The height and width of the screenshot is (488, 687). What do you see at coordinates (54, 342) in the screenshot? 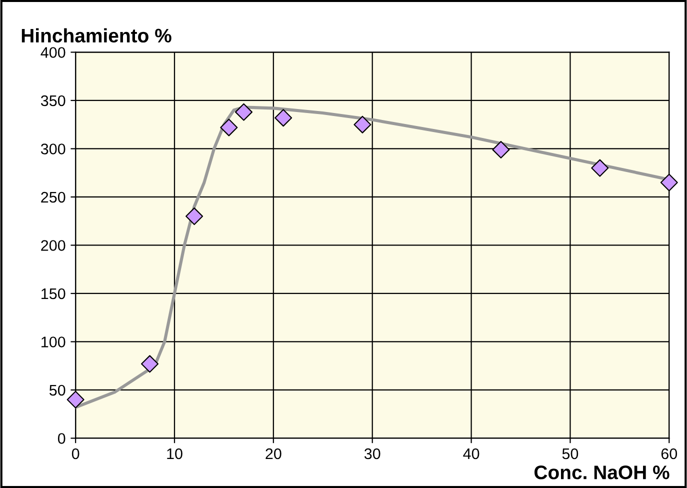
I see `y-tick-label: 100` at bounding box center [54, 342].